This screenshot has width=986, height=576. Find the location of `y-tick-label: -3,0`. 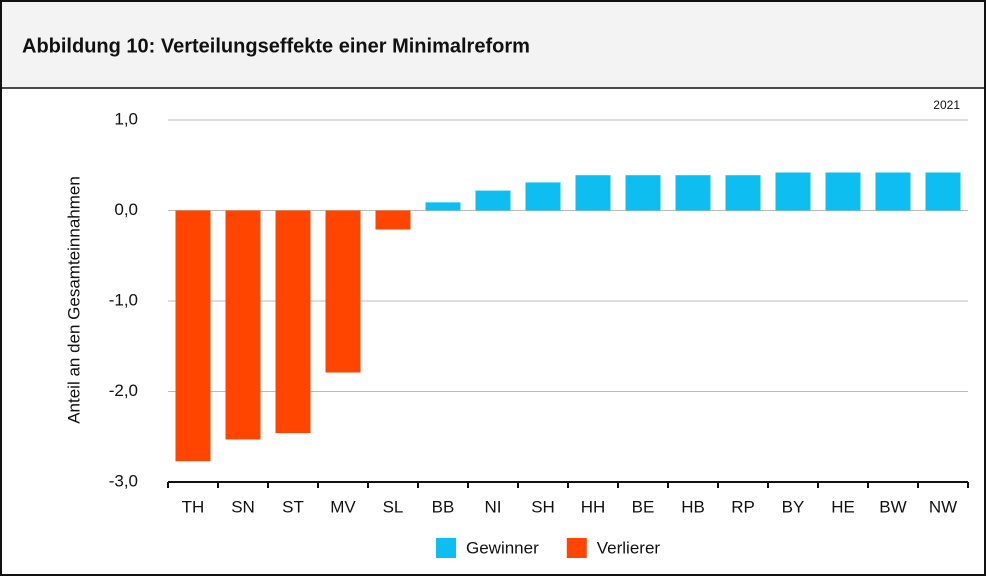

y-tick-label: -3,0 is located at coordinates (123, 480).